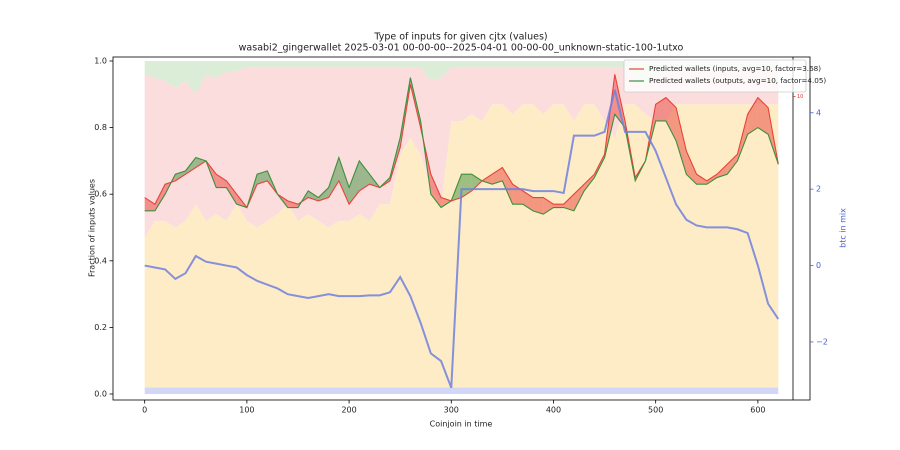 The width and height of the screenshot is (900, 450). What do you see at coordinates (100, 60) in the screenshot?
I see `y-tick-label: 1.0` at bounding box center [100, 60].